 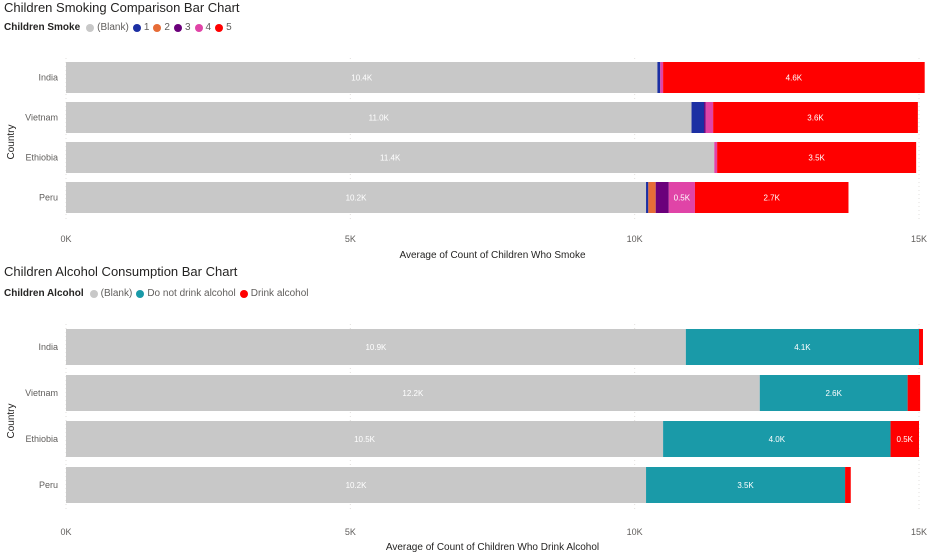 What do you see at coordinates (42, 27) in the screenshot?
I see `legend-title: Children Smoke` at bounding box center [42, 27].